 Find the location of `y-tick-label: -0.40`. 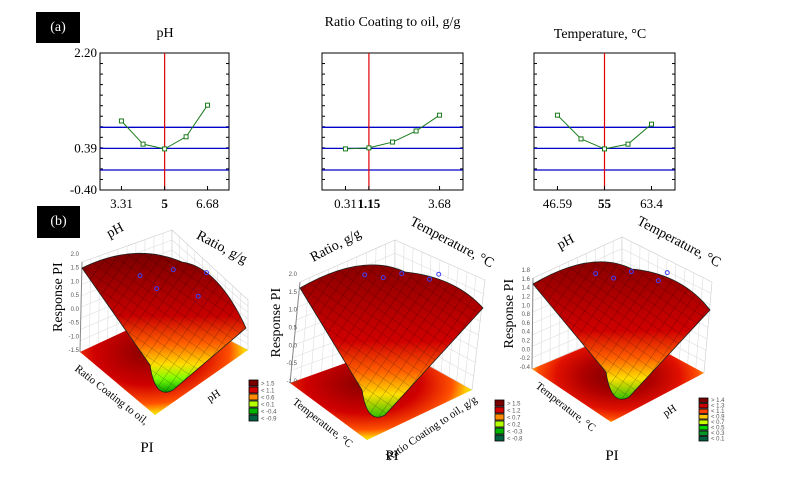

y-tick-label: -0.40 is located at coordinates (83, 189).